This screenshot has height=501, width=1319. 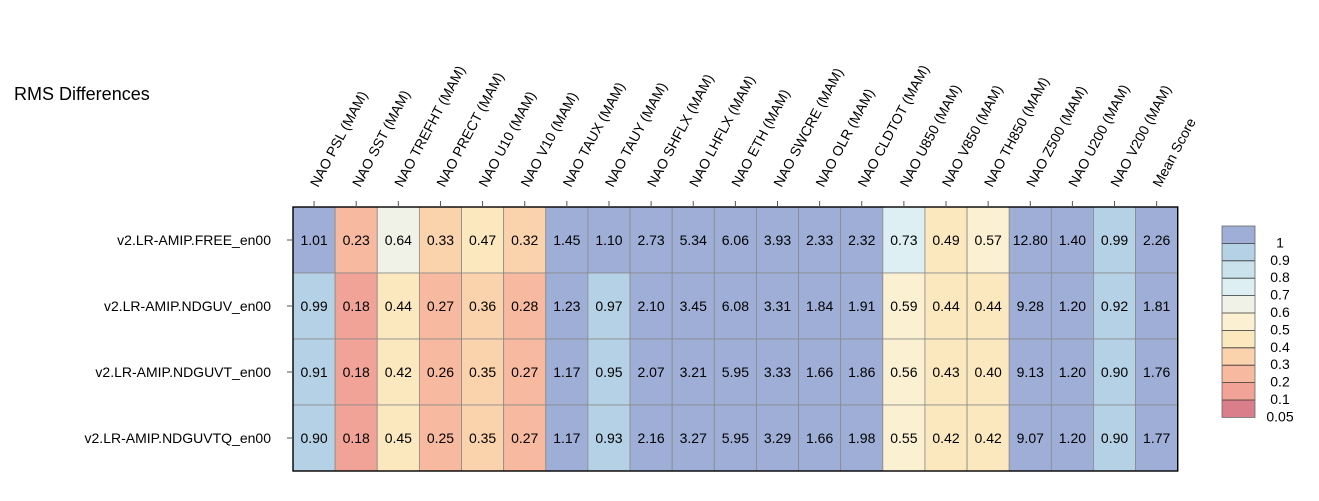 I want to click on colorbar-tick-label: 0.3, so click(x=1280, y=364).